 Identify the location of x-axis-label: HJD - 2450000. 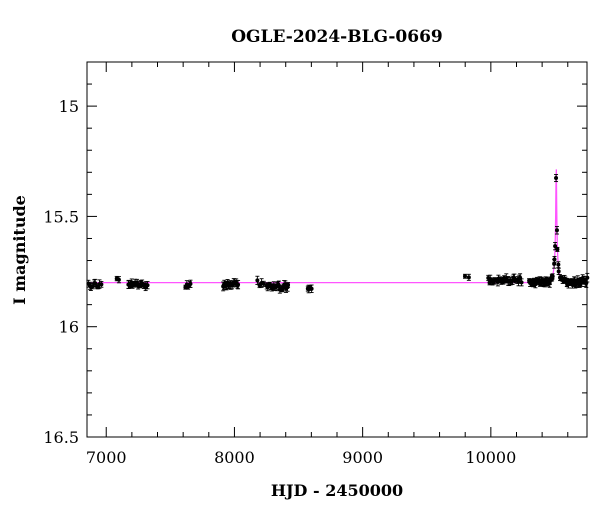
(337, 490).